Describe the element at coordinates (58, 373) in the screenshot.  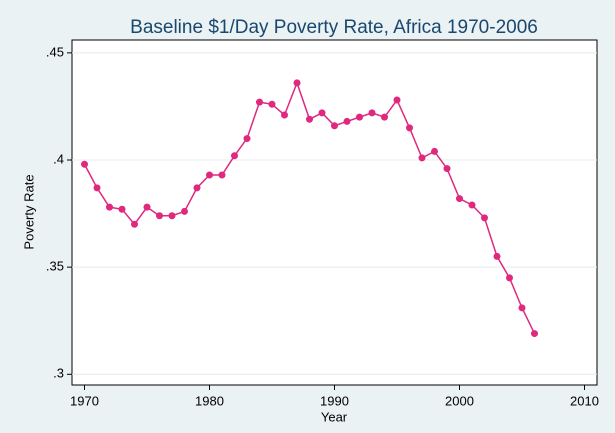
I see `y-tick-label: .3` at that location.